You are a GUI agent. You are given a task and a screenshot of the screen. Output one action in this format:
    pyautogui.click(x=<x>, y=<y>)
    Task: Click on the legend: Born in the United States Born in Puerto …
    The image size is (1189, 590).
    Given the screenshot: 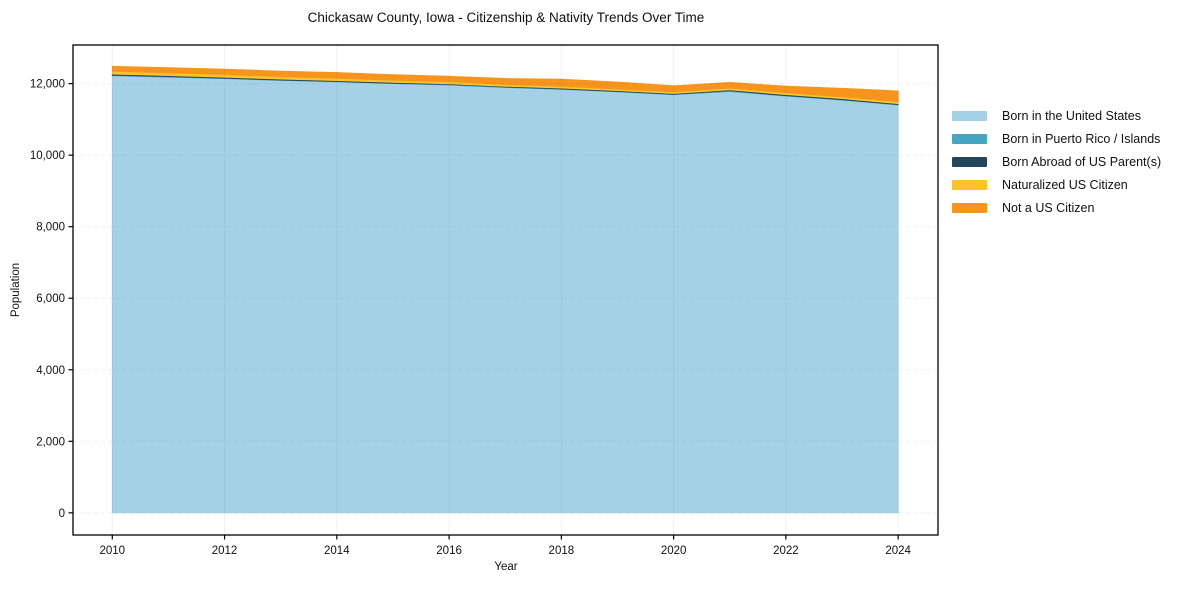 What is the action you would take?
    pyautogui.click(x=1057, y=161)
    